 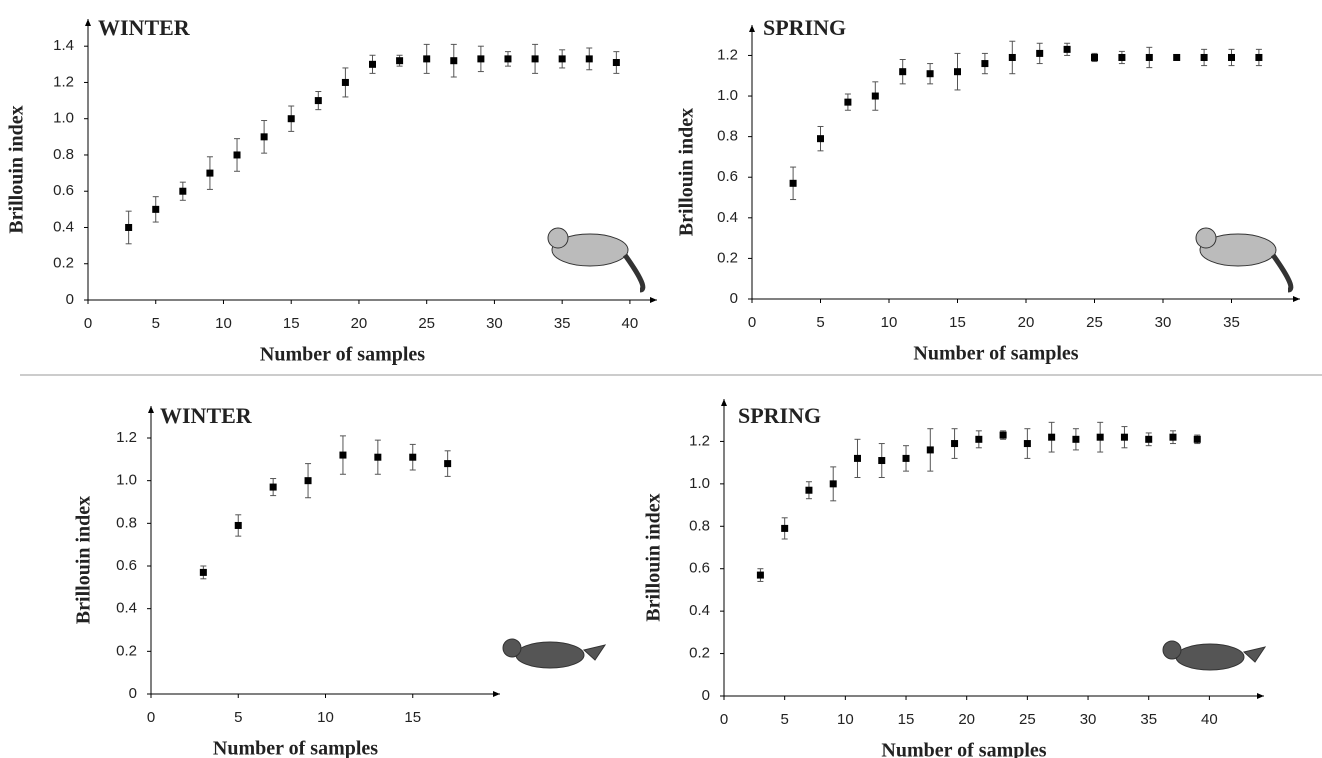 What do you see at coordinates (63, 45) in the screenshot?
I see `y-tick-label: 1.4` at bounding box center [63, 45].